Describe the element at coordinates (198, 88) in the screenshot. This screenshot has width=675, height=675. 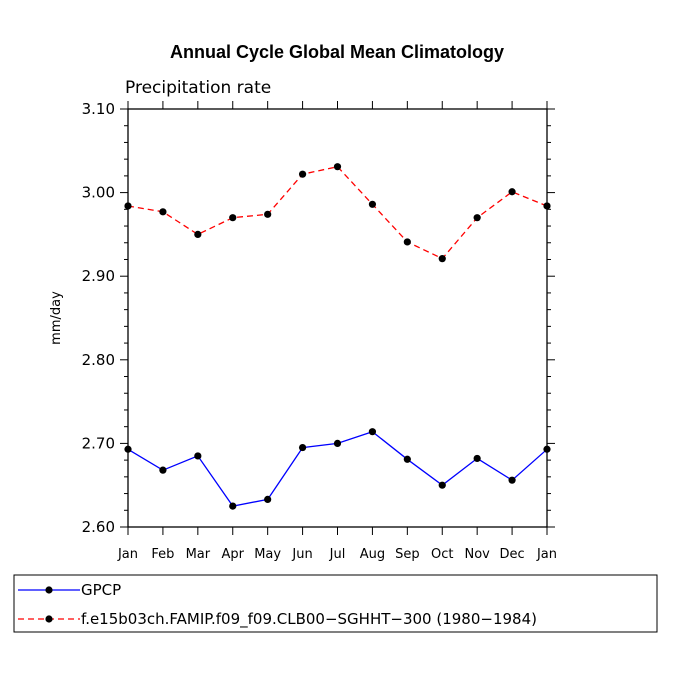
I see `chart-subtitle: Precipitation rate` at that location.